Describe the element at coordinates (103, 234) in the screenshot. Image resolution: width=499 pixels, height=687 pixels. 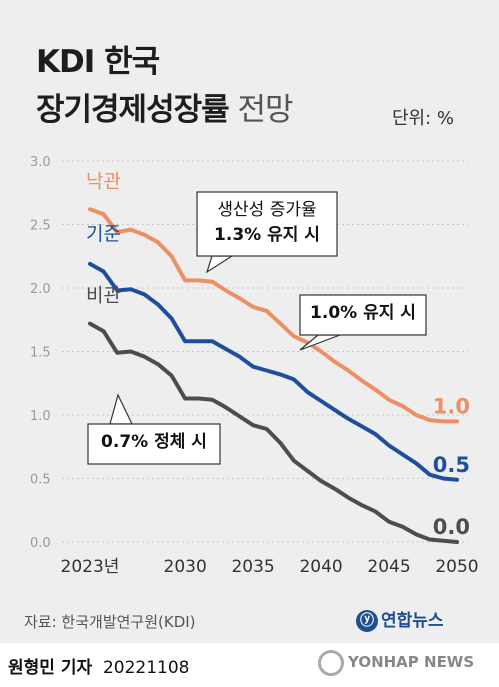
I see `series-name-label: 기준` at that location.